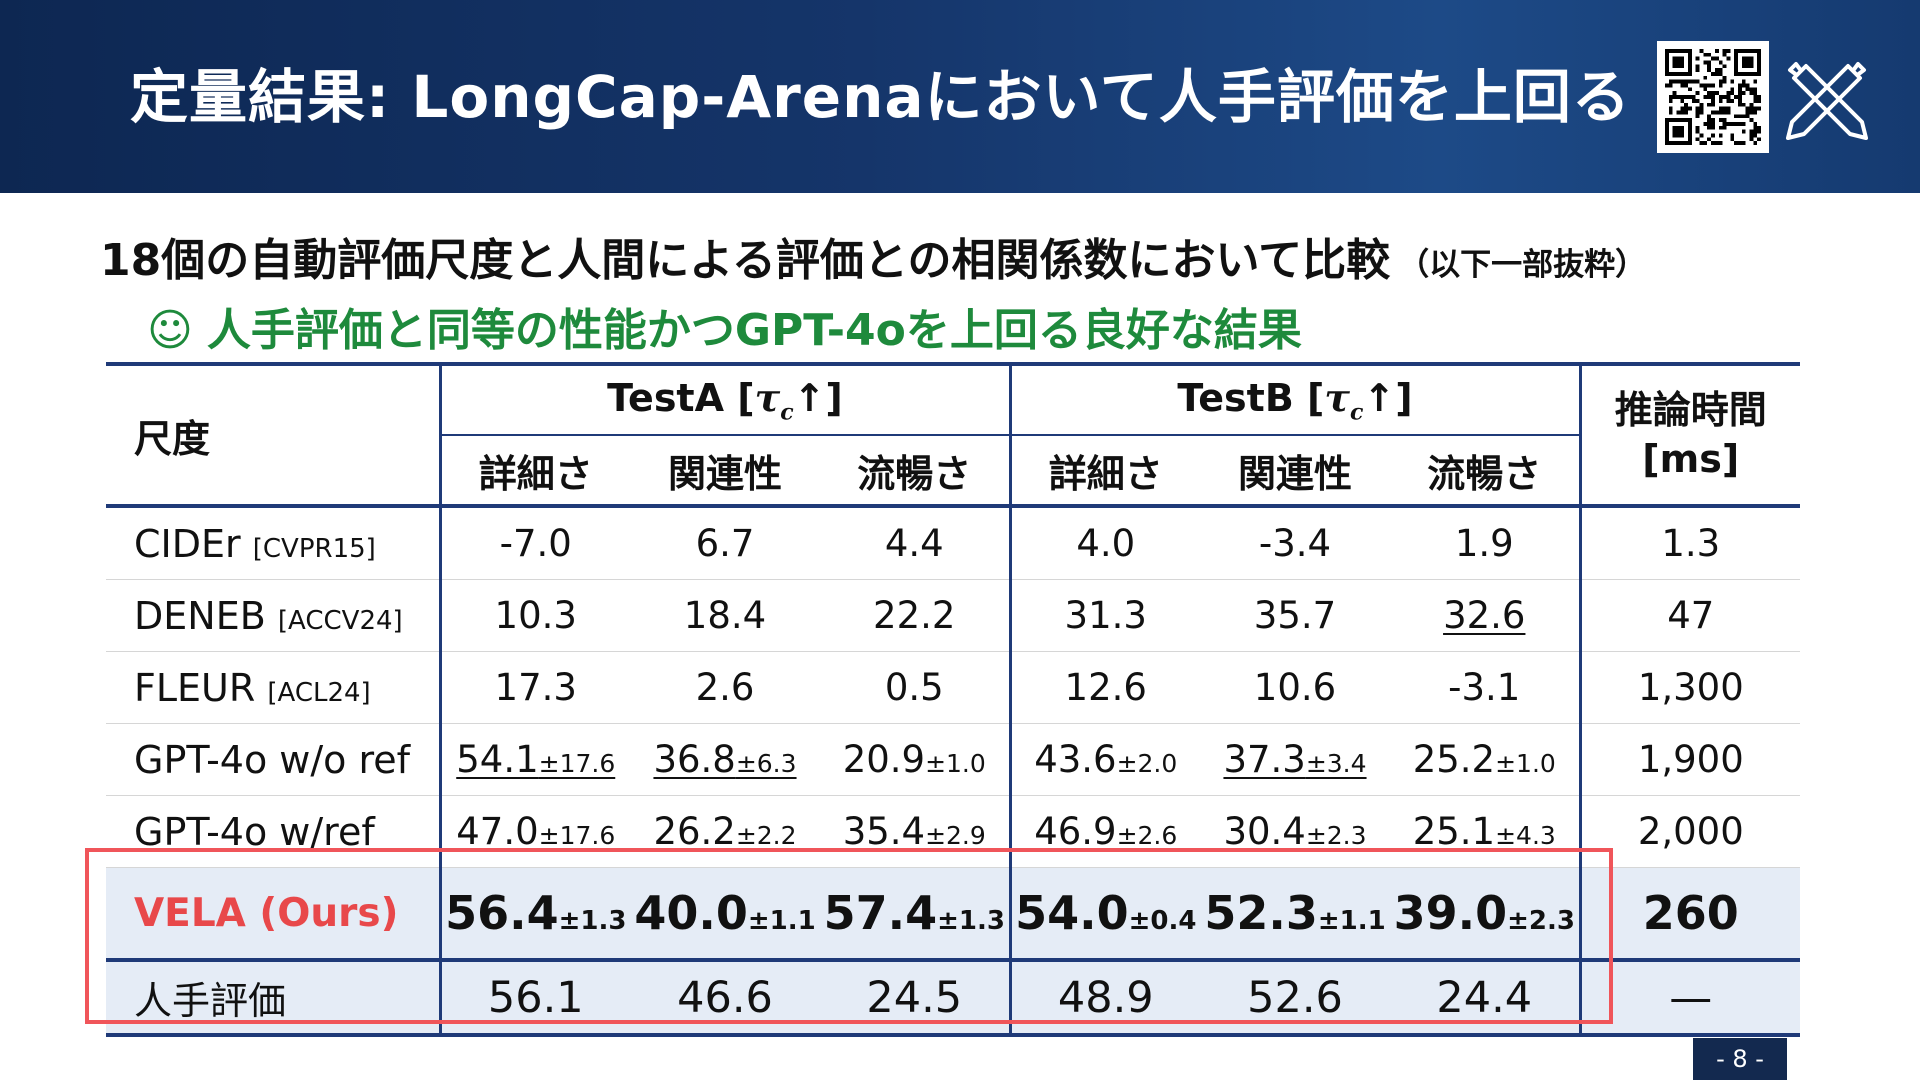 The width and height of the screenshot is (1920, 1080). I want to click on value-cell: 36.8±6.3, so click(725, 759).